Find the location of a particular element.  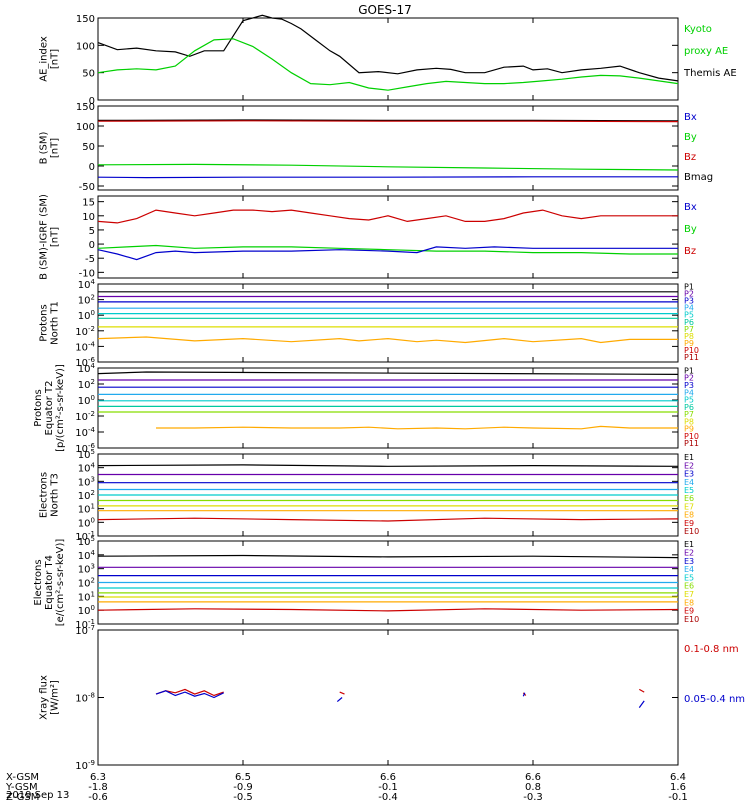

time-axis-value: 6.6 is located at coordinates (533, 777).